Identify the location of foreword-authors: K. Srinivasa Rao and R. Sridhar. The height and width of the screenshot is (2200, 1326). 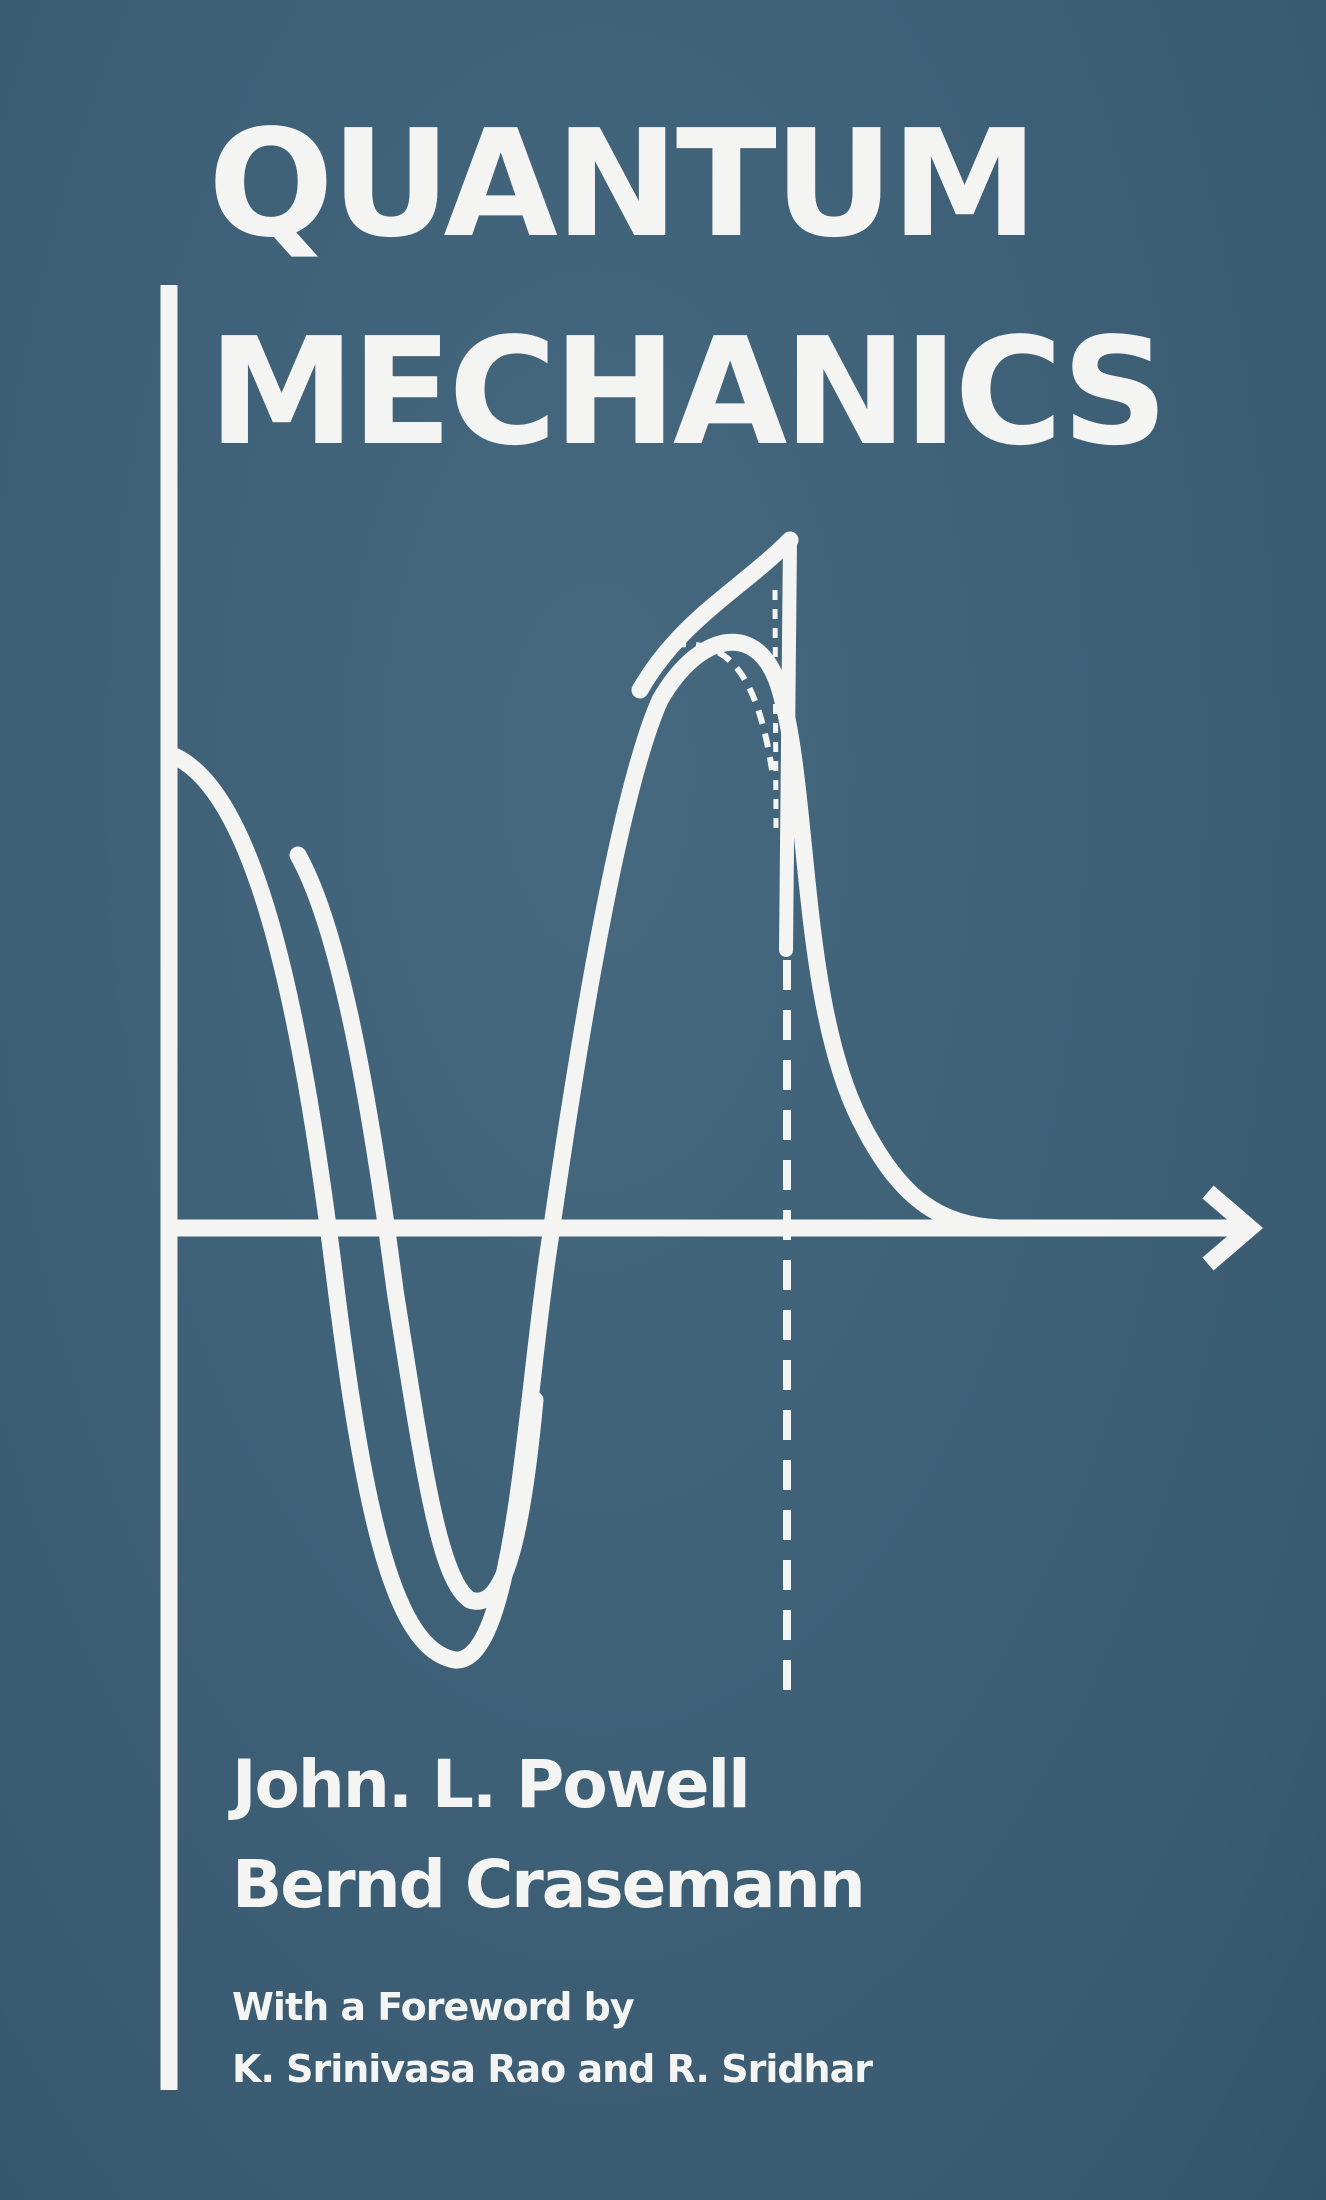
(552, 2069).